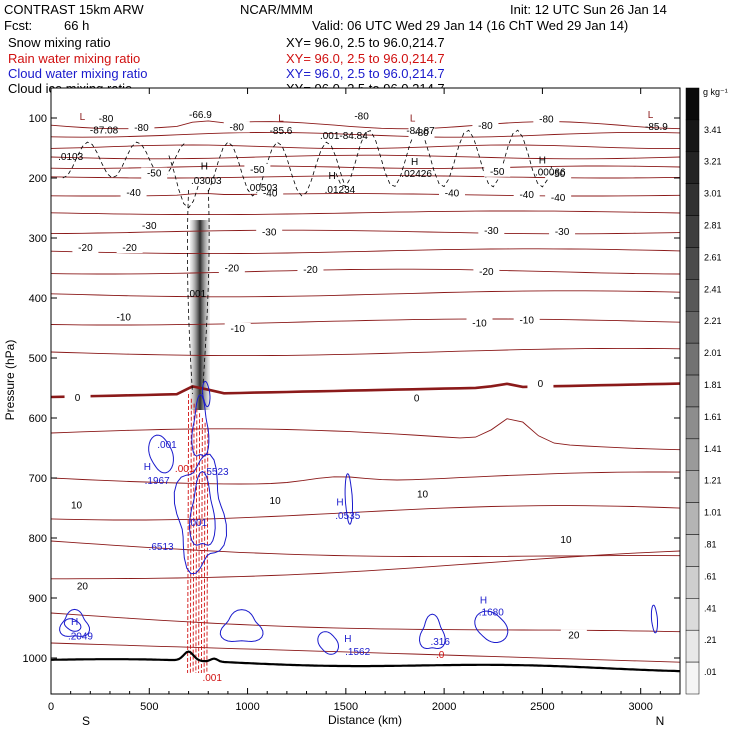 Image resolution: width=740 pixels, height=740 pixels. I want to click on extrema-label: -66.9, so click(200, 115).